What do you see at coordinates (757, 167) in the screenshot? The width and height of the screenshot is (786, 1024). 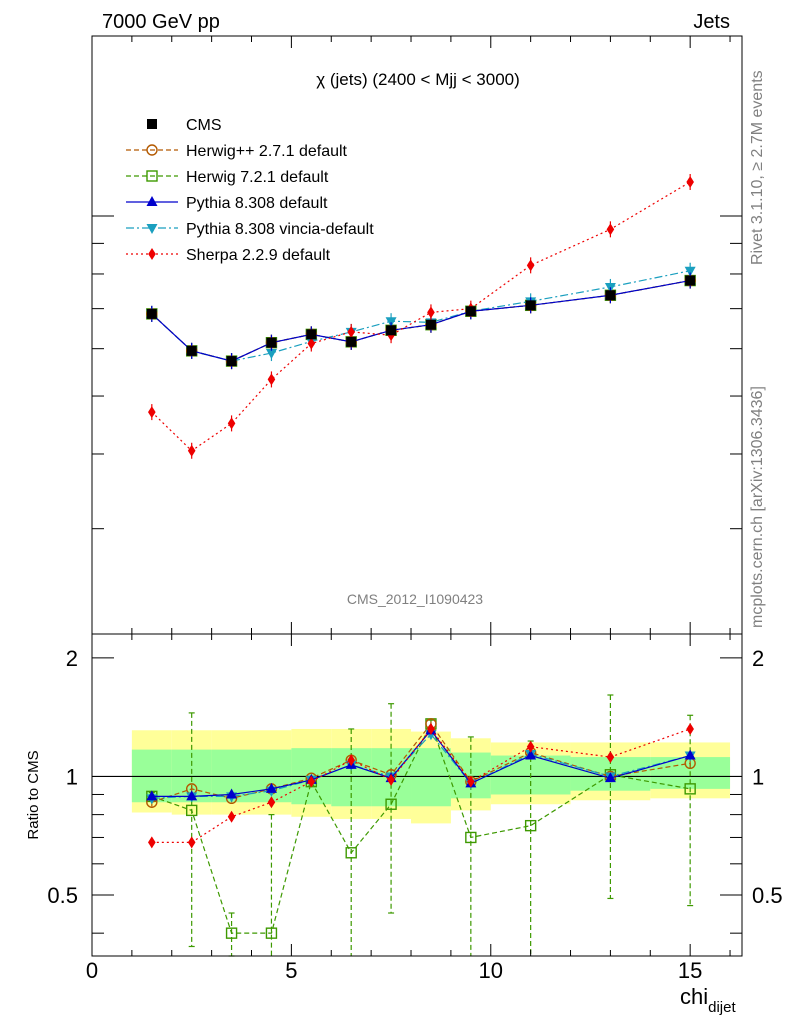 I see `rivet-version-label: Rivet 3.1.10, ≥ 2.7M events` at bounding box center [757, 167].